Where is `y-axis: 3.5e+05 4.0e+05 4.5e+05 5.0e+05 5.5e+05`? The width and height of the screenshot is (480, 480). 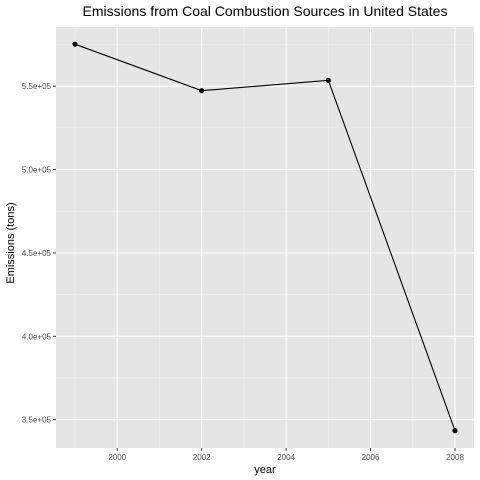
y-axis: 3.5e+05 4.0e+05 4.5e+05 5.0e+05 5.5e+05 is located at coordinates (39, 253).